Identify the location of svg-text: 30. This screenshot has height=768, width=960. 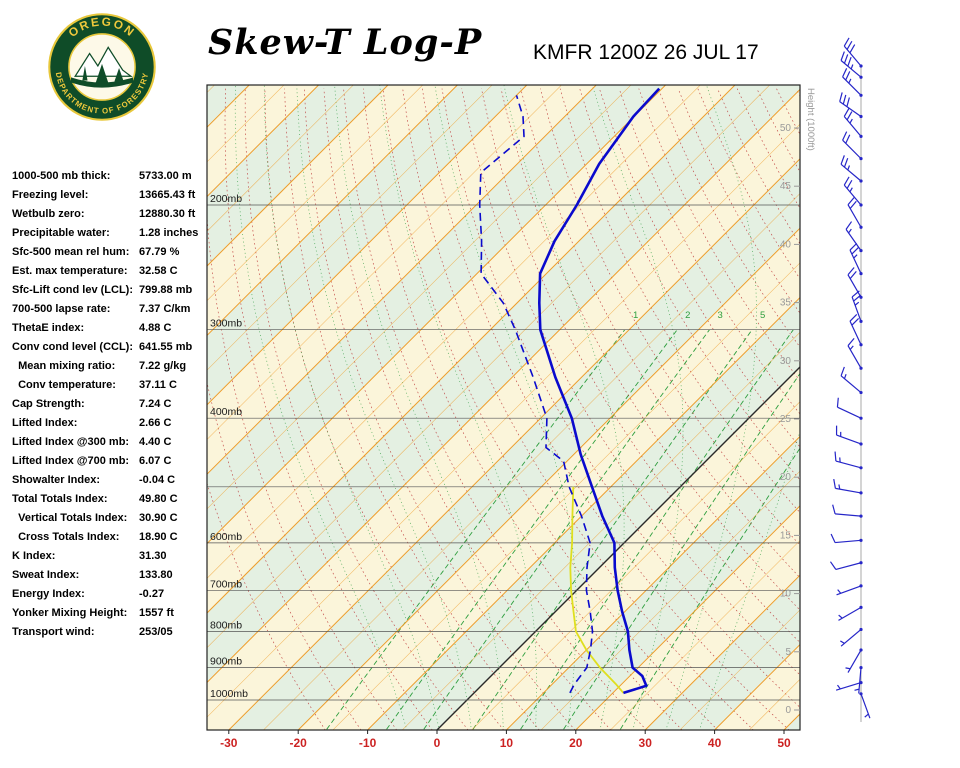
(786, 361).